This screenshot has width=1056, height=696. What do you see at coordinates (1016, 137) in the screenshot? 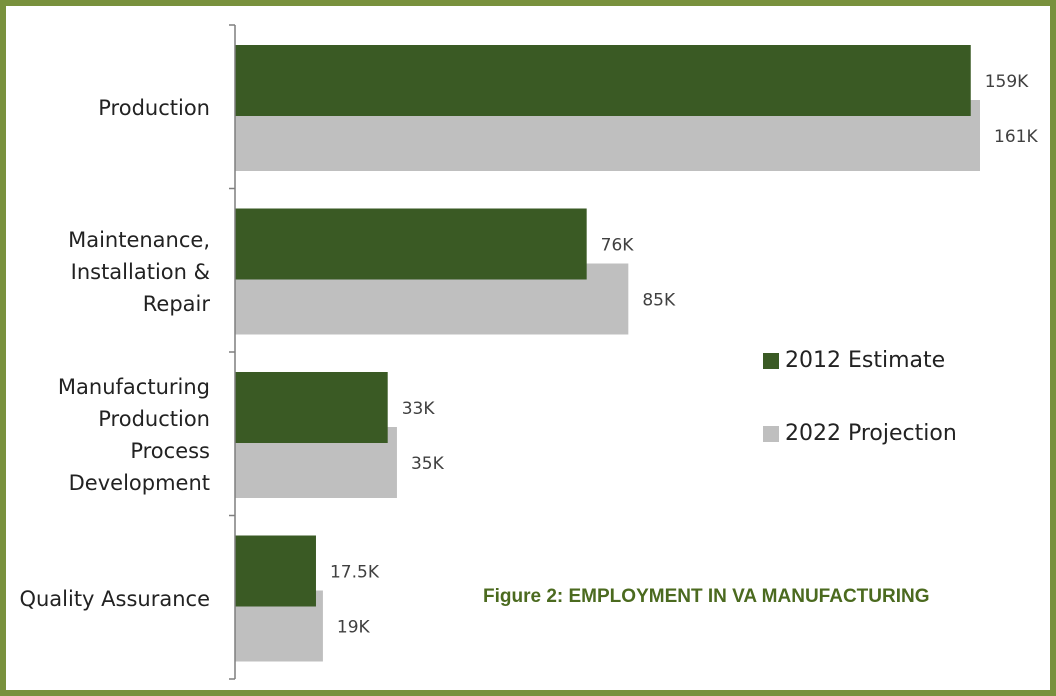
I see `data-label-2022-0: 161K` at bounding box center [1016, 137].